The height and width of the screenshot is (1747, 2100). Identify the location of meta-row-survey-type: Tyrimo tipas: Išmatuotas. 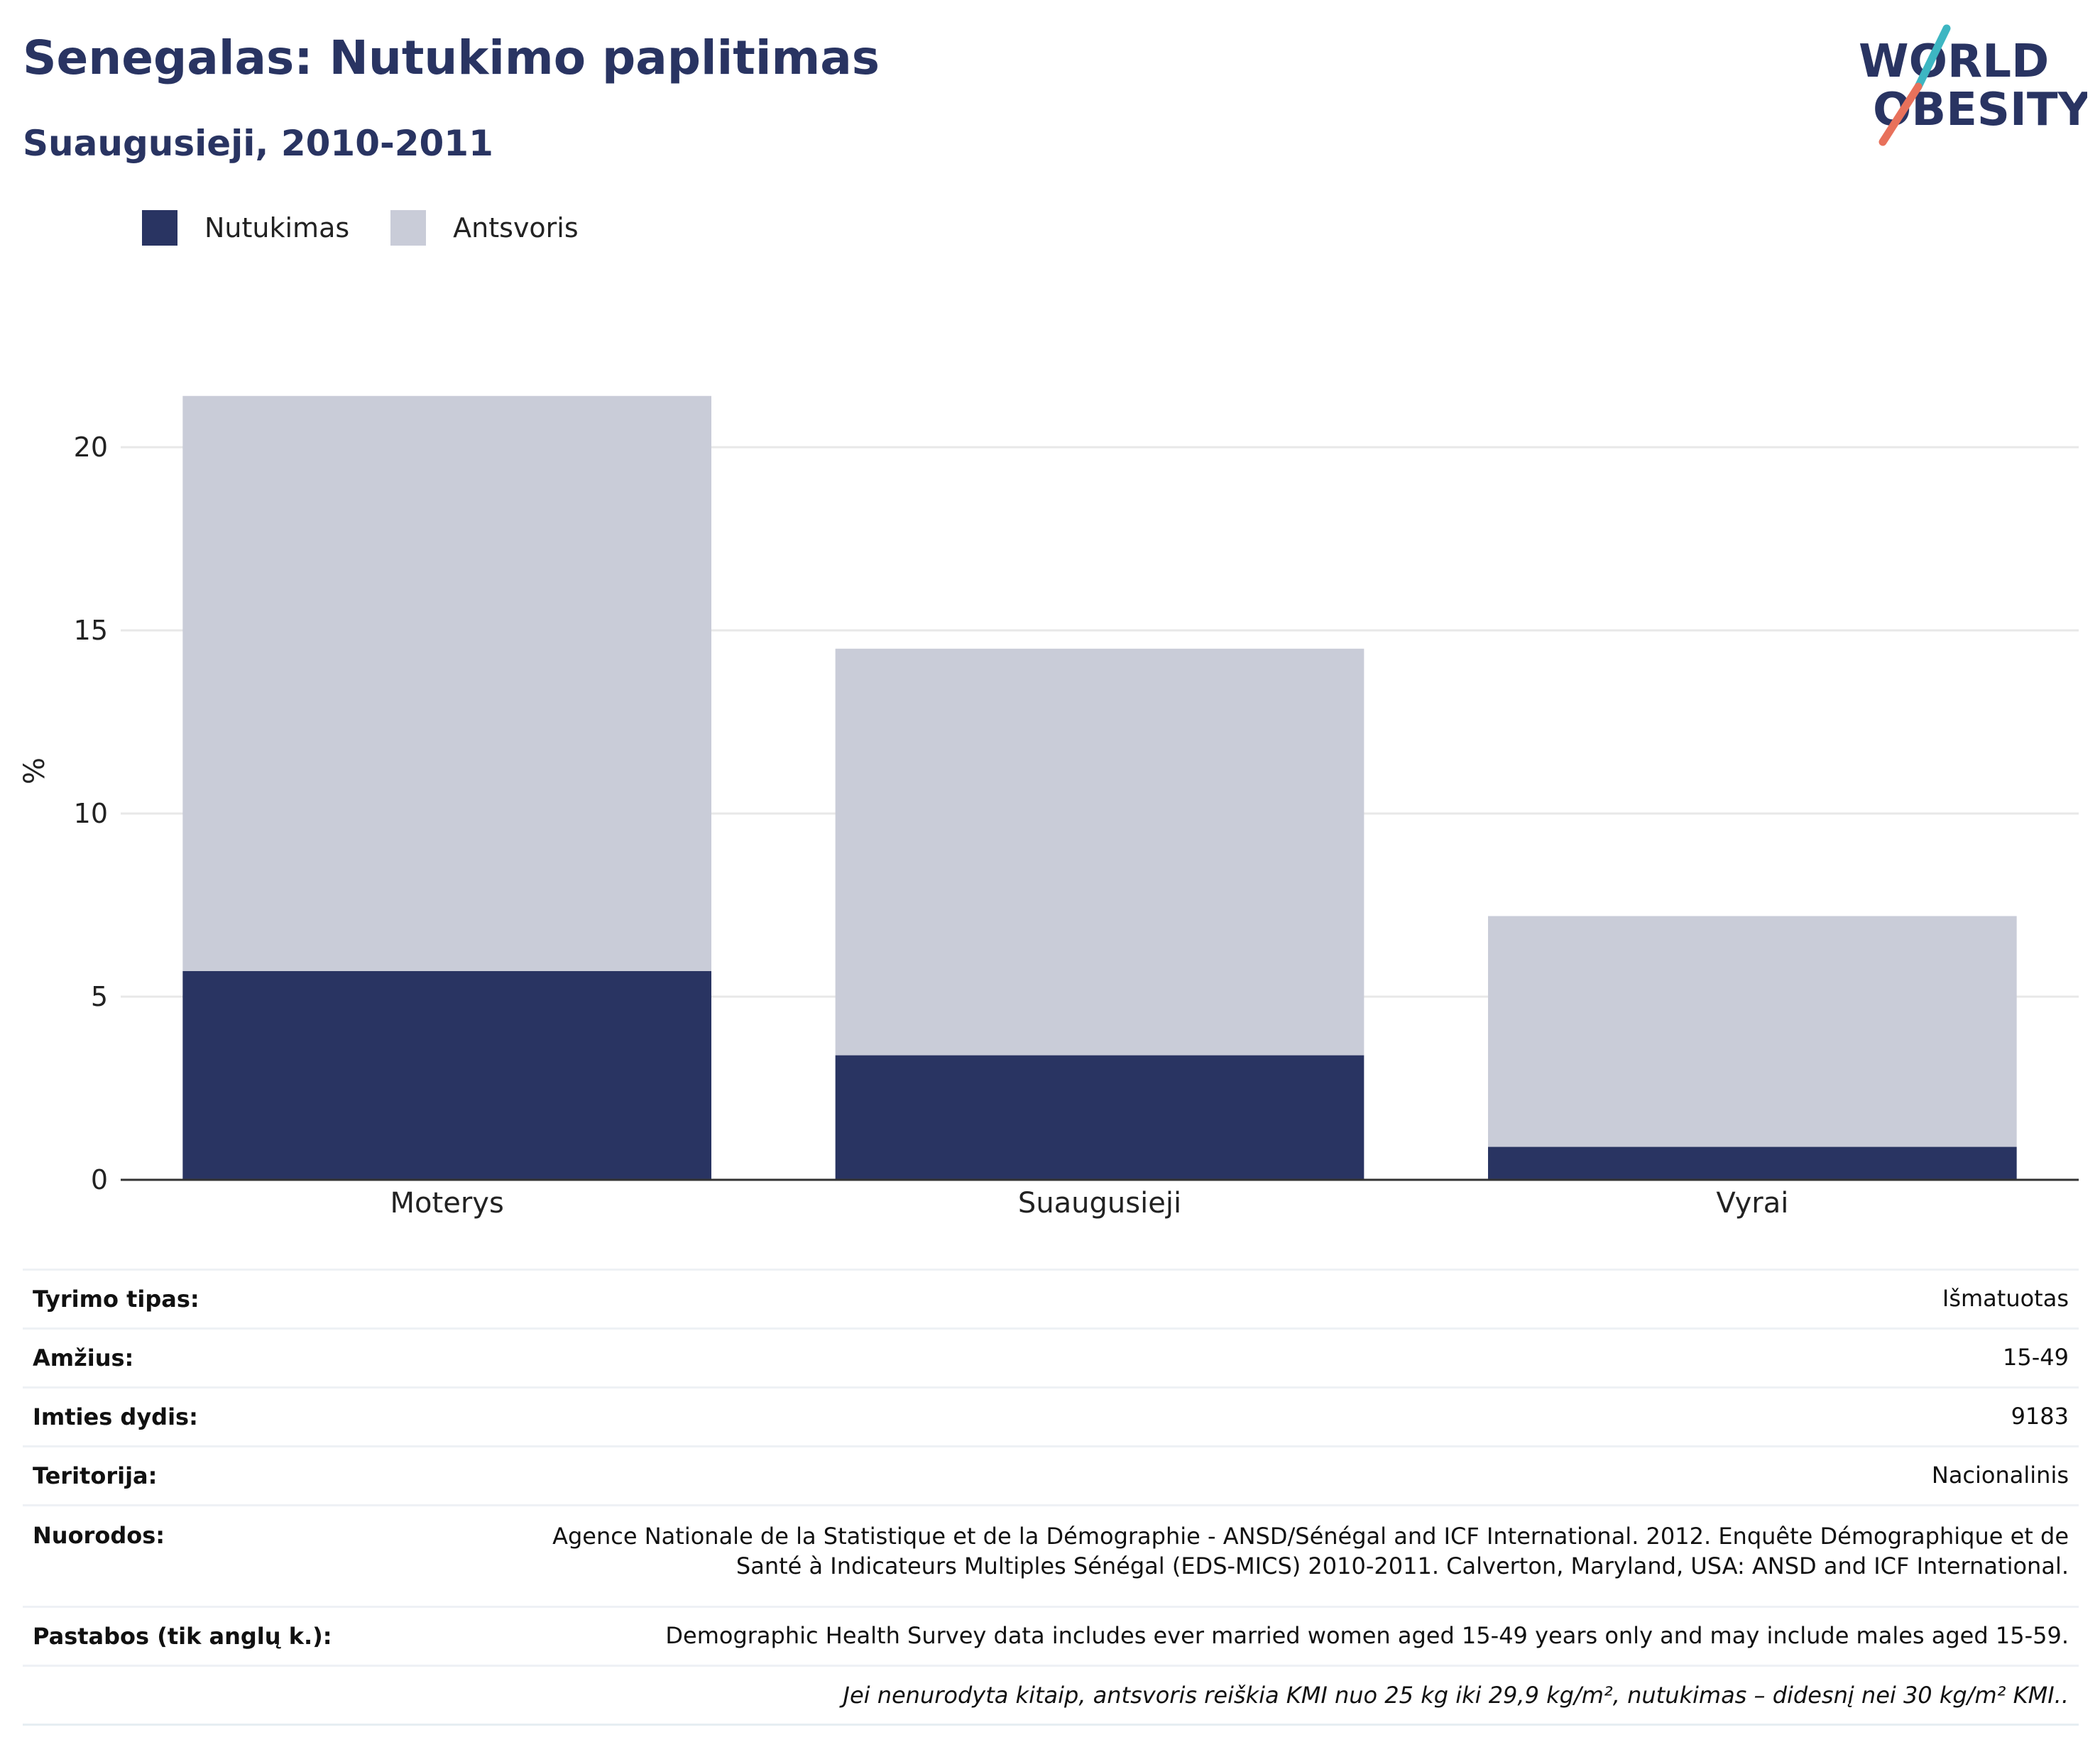
(1051, 1299).